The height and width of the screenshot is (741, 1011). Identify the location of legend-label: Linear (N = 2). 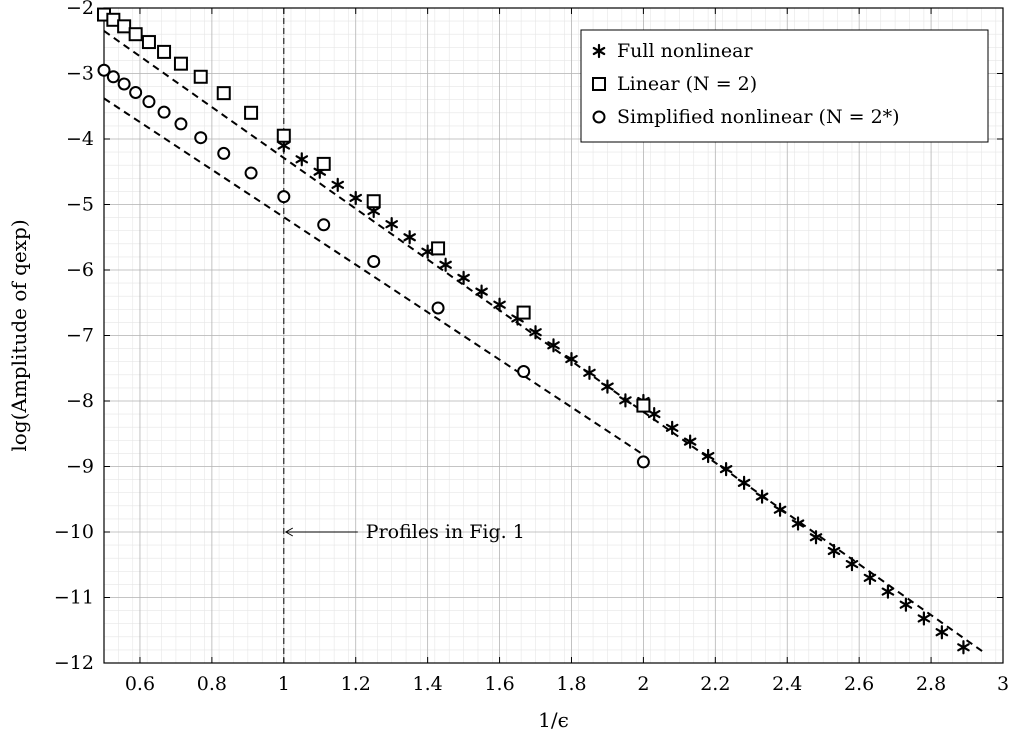
(687, 84).